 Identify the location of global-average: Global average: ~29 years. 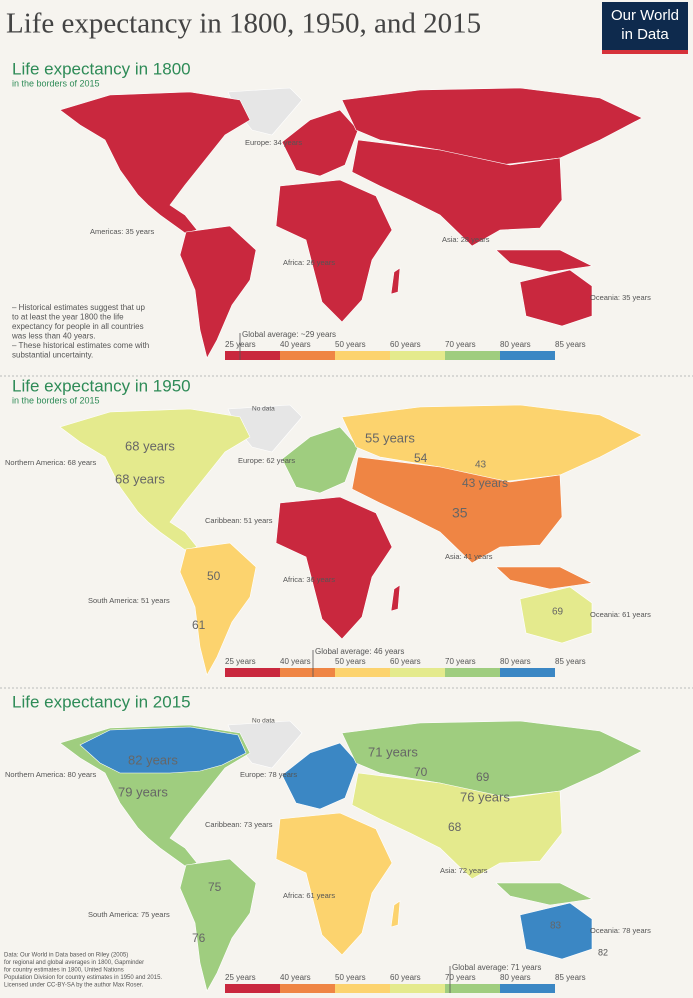
(289, 334).